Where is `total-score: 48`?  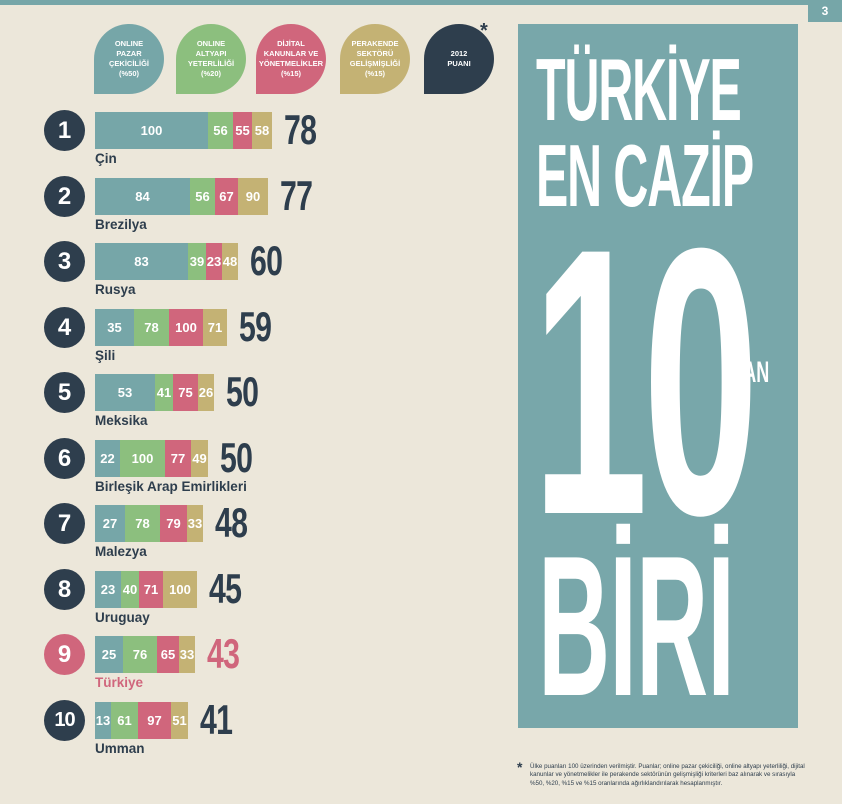 total-score: 48 is located at coordinates (231, 522).